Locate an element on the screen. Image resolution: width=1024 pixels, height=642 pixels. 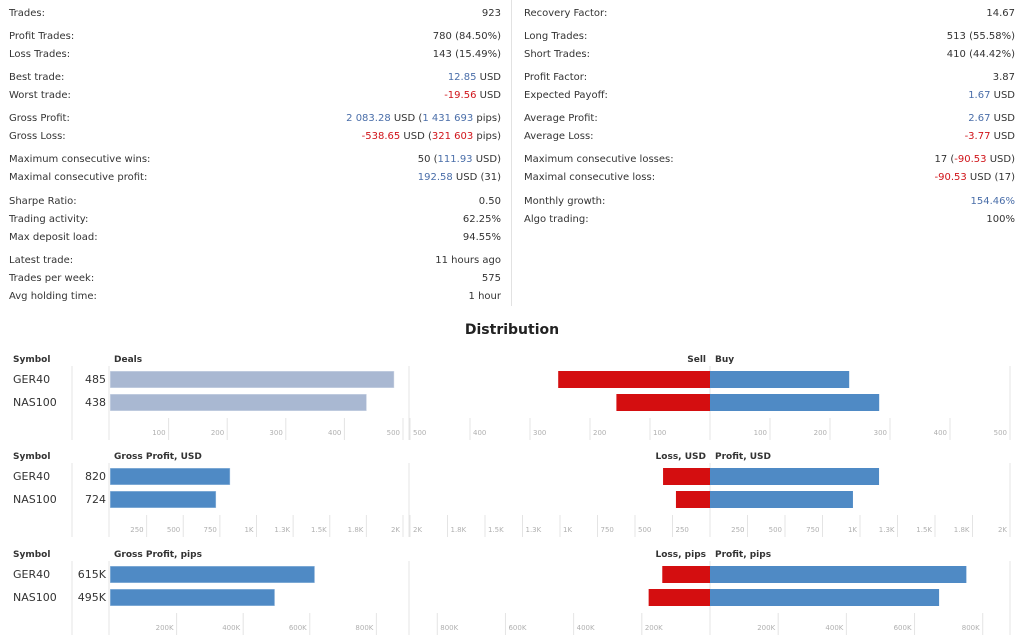
stat-label: Monthly growth: is located at coordinates (565, 201).